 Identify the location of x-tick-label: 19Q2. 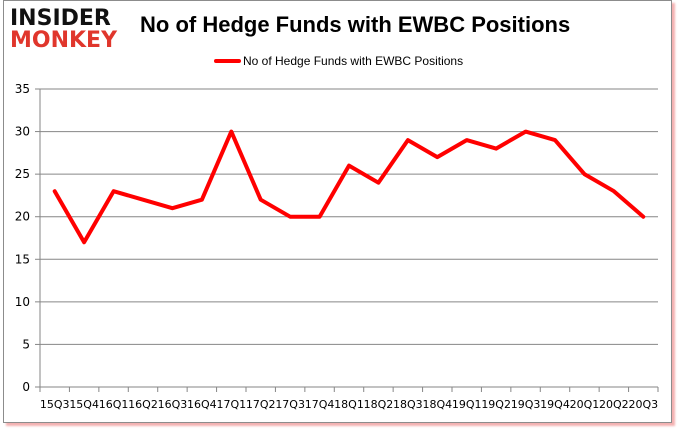
(496, 404).